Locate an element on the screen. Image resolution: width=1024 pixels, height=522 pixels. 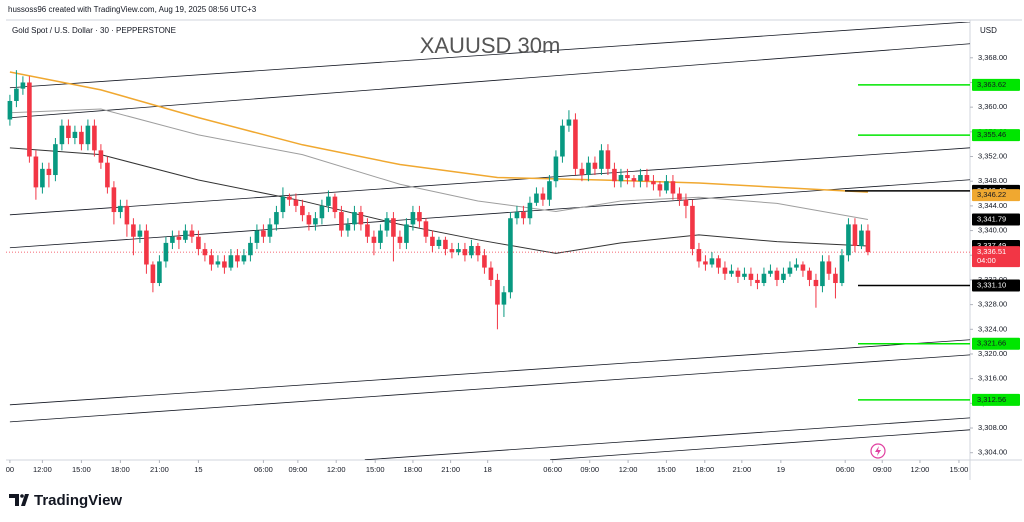
y-tick-label: 3,304.00 is located at coordinates (992, 452).